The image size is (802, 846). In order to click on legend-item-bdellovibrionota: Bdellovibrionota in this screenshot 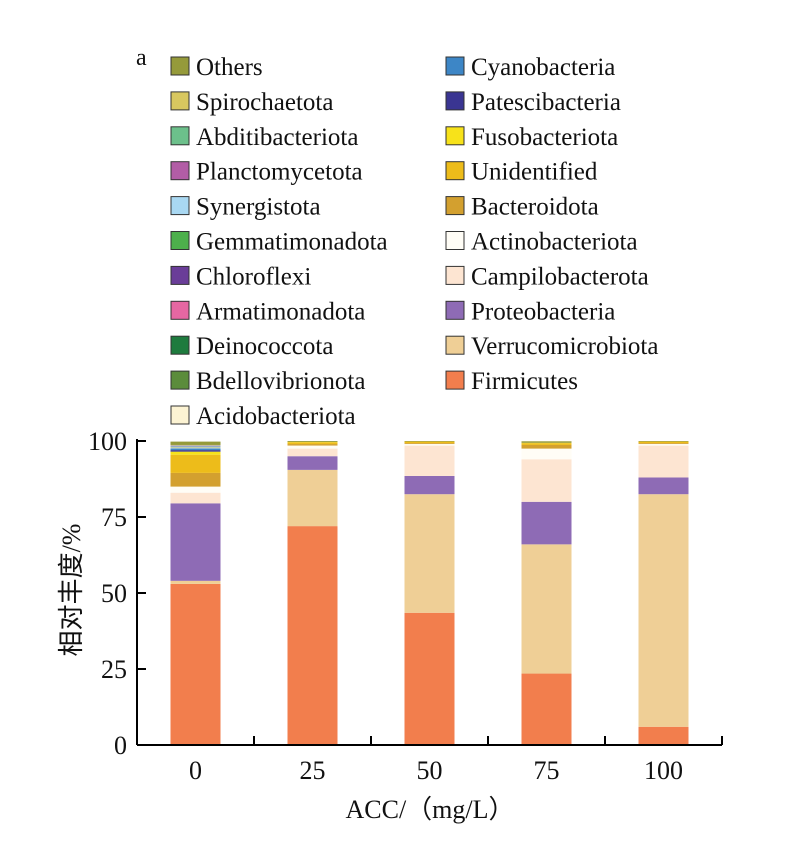, I will do `click(267, 381)`.